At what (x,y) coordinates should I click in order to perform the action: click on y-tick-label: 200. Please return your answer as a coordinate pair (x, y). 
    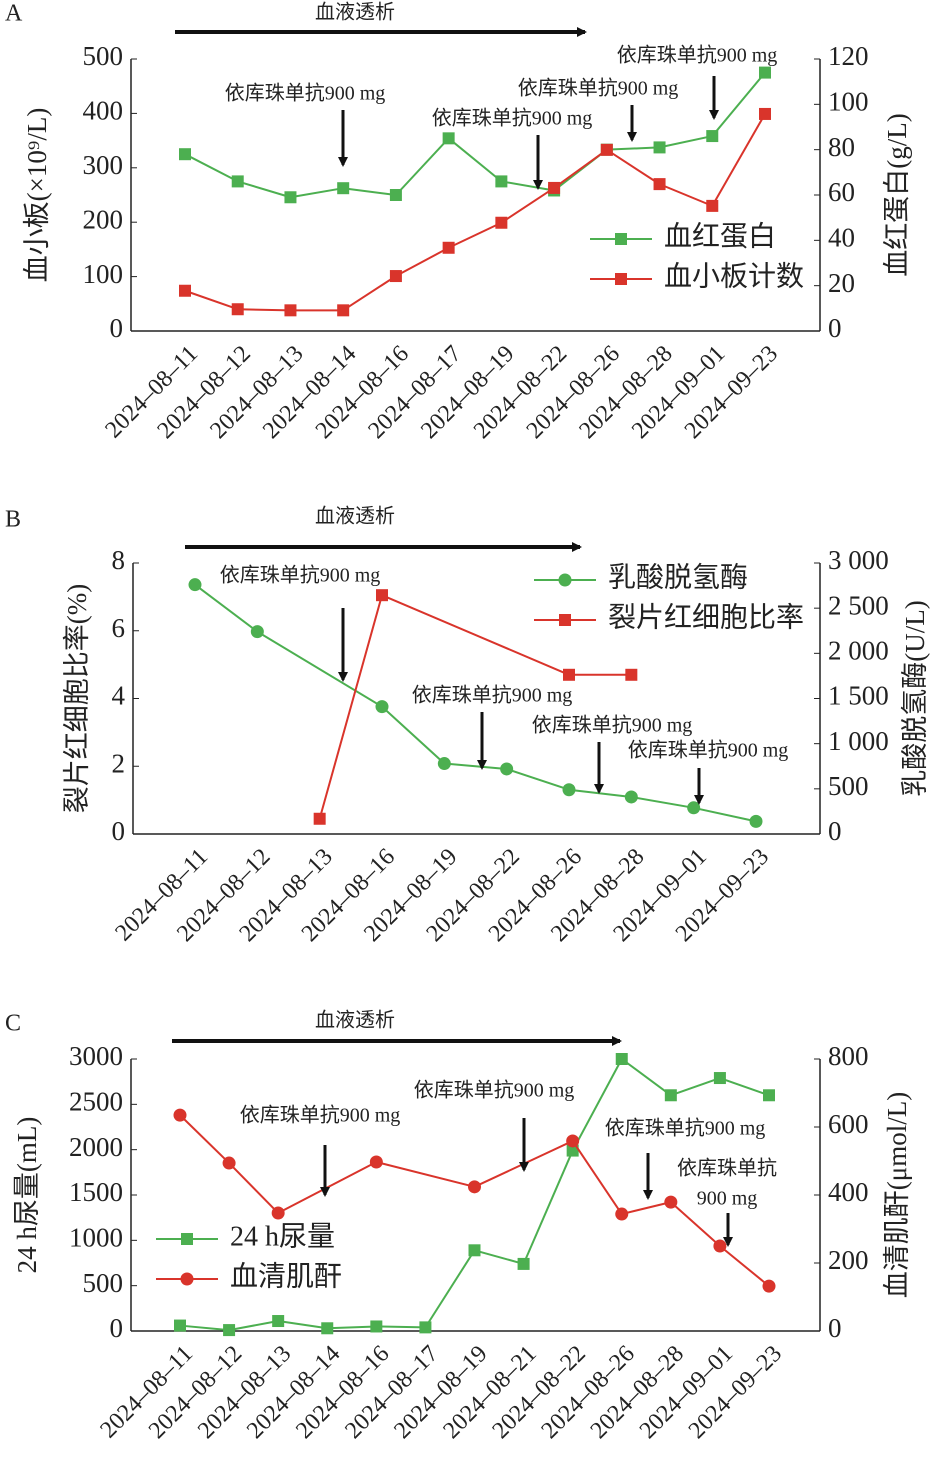
    Looking at the image, I should click on (103, 219).